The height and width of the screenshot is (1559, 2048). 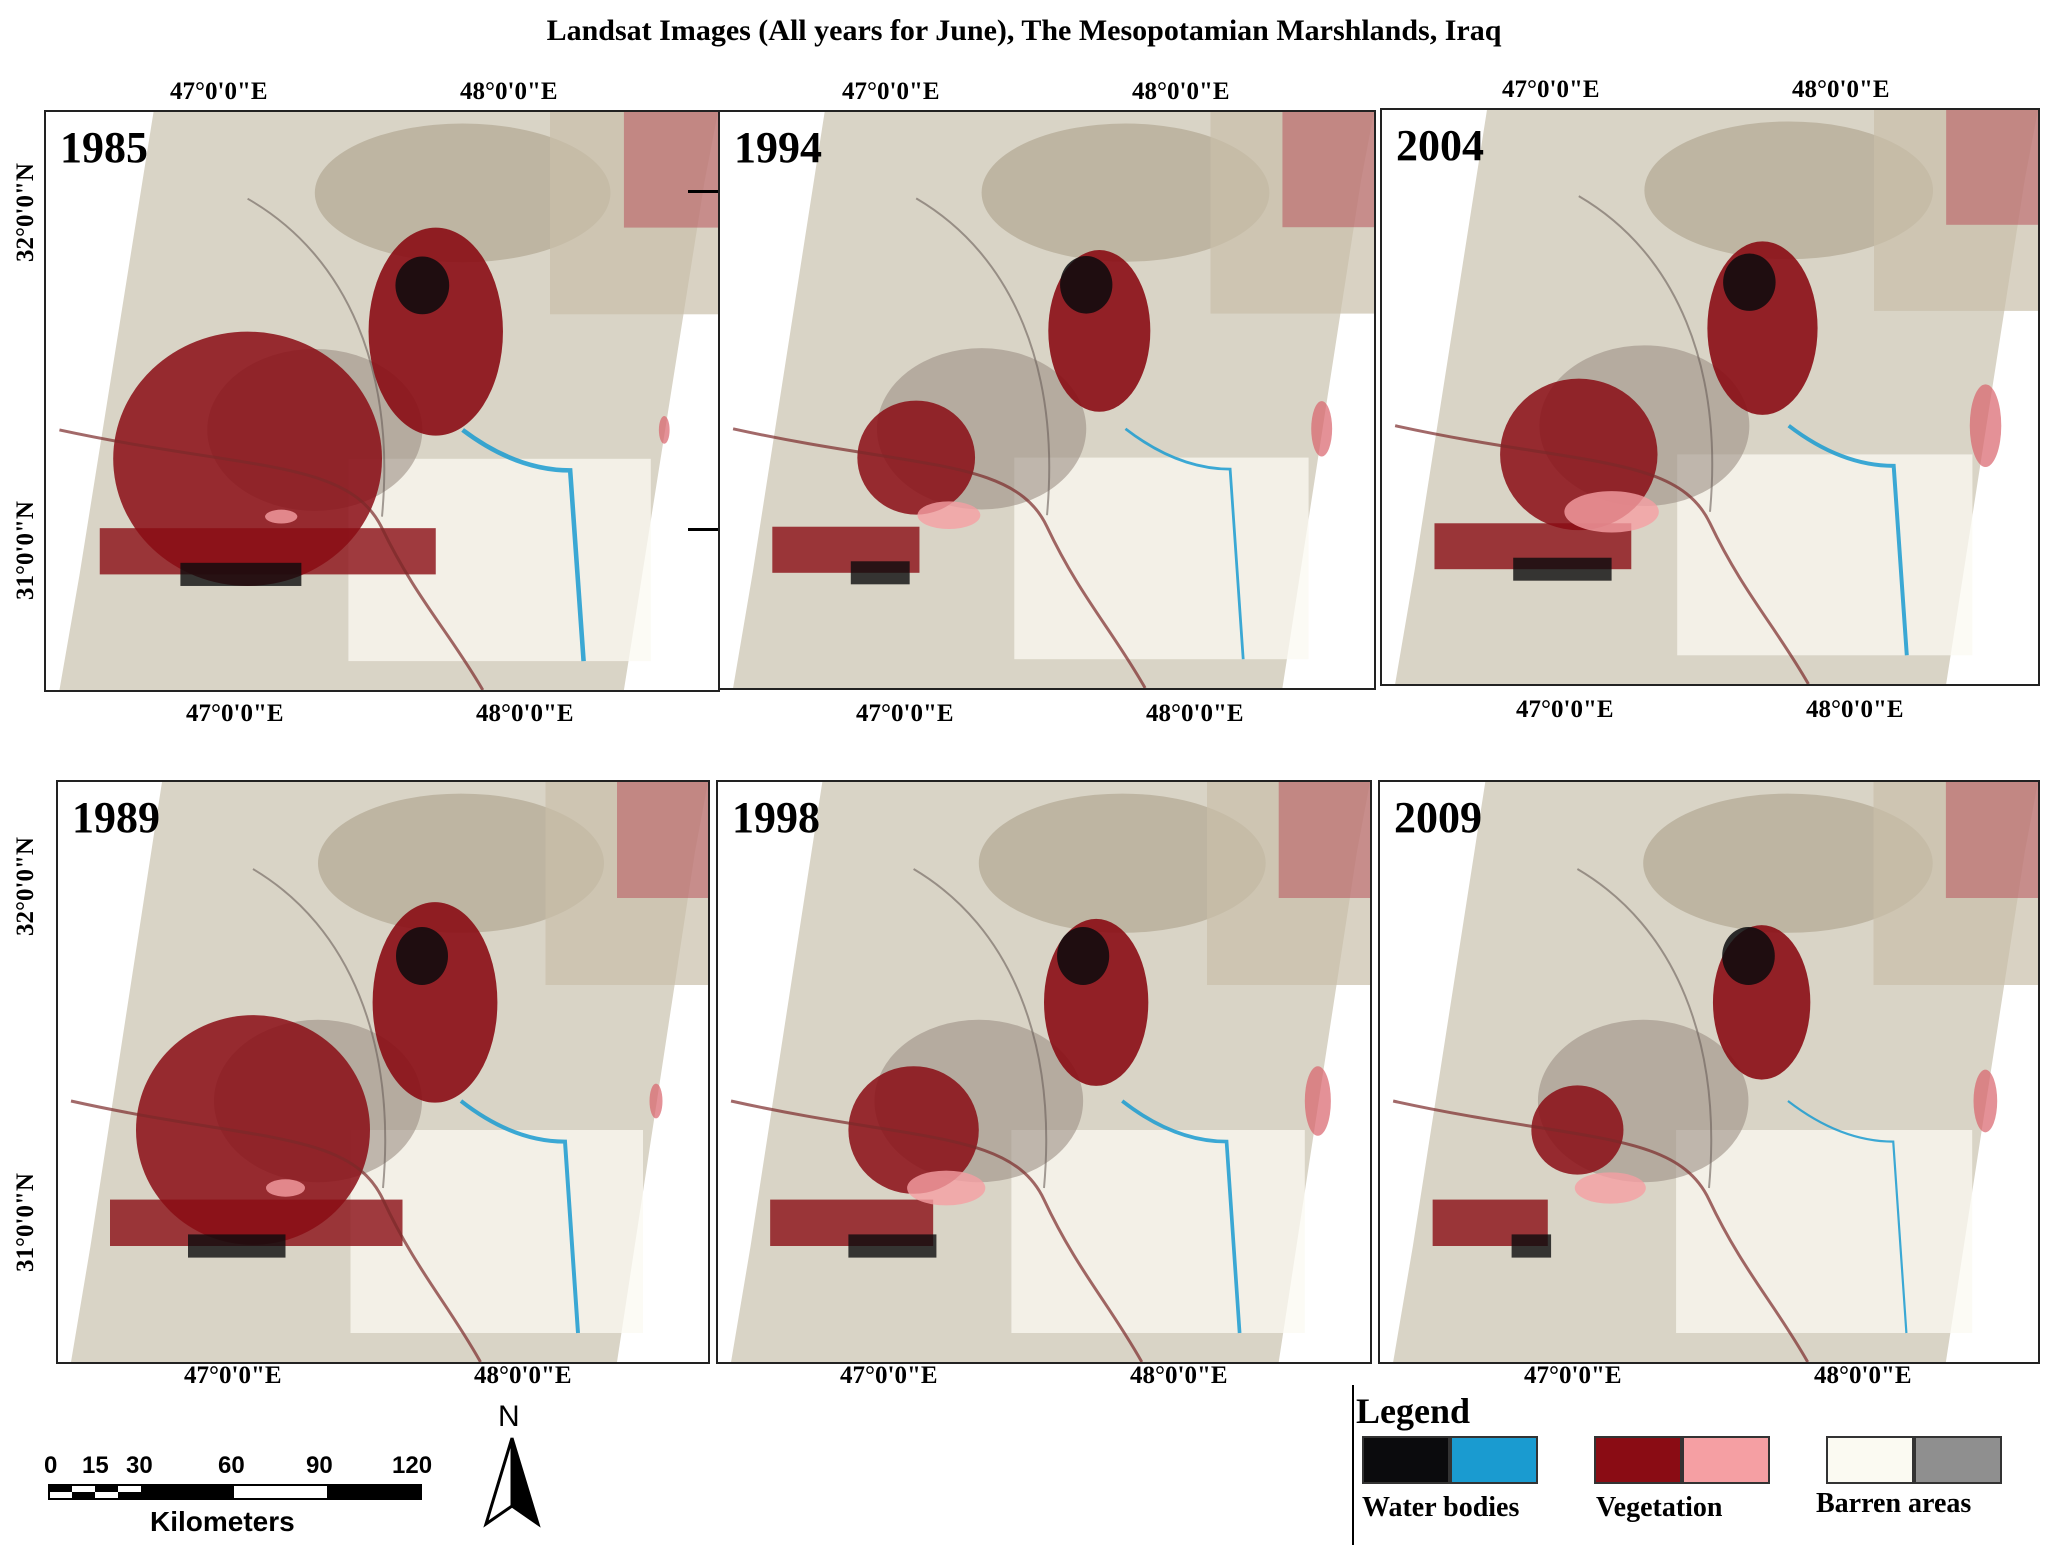 I want to click on scale-tick-label: 120, so click(x=412, y=1465).